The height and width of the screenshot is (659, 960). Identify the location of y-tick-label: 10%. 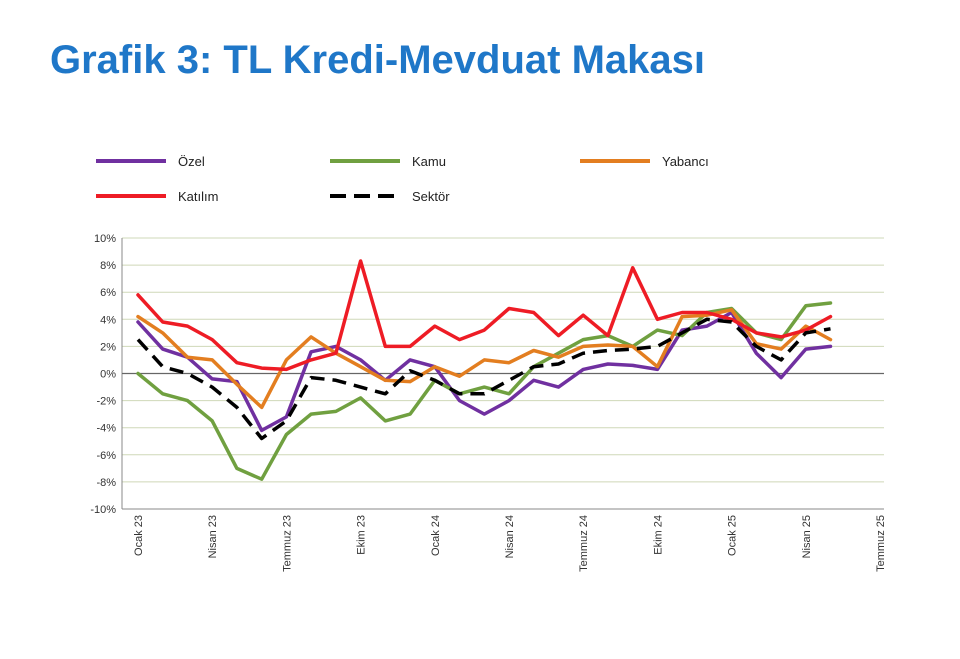
(105, 239).